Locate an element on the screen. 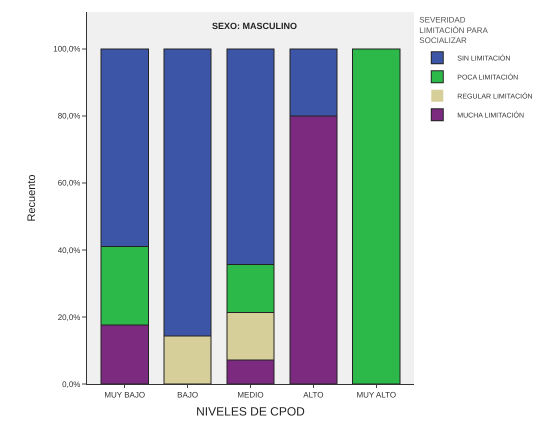 This screenshot has width=550, height=432. y-tick-label: 80,0% is located at coordinates (69, 116).